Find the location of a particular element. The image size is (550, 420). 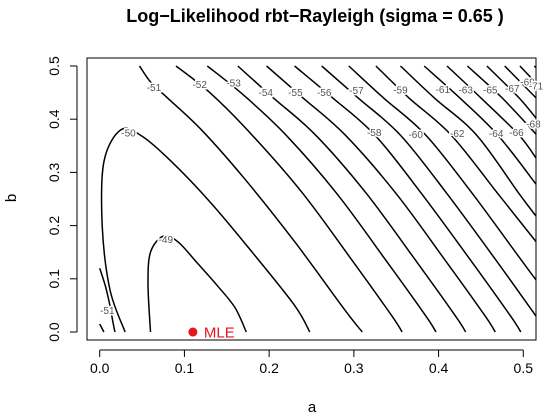

x-axis: 0.0 0.1 0.2 0.3 0.4 0.5 is located at coordinates (312, 362).